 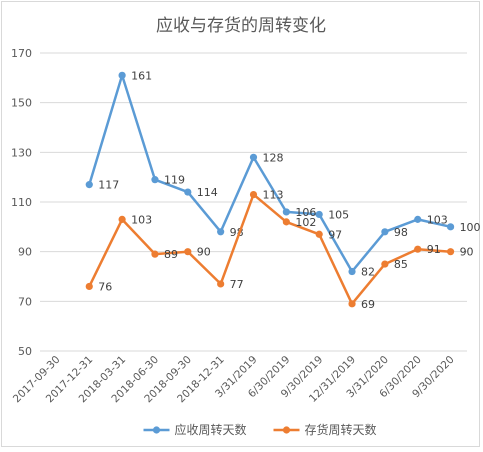 I want to click on data-label: 106, so click(x=305, y=212).